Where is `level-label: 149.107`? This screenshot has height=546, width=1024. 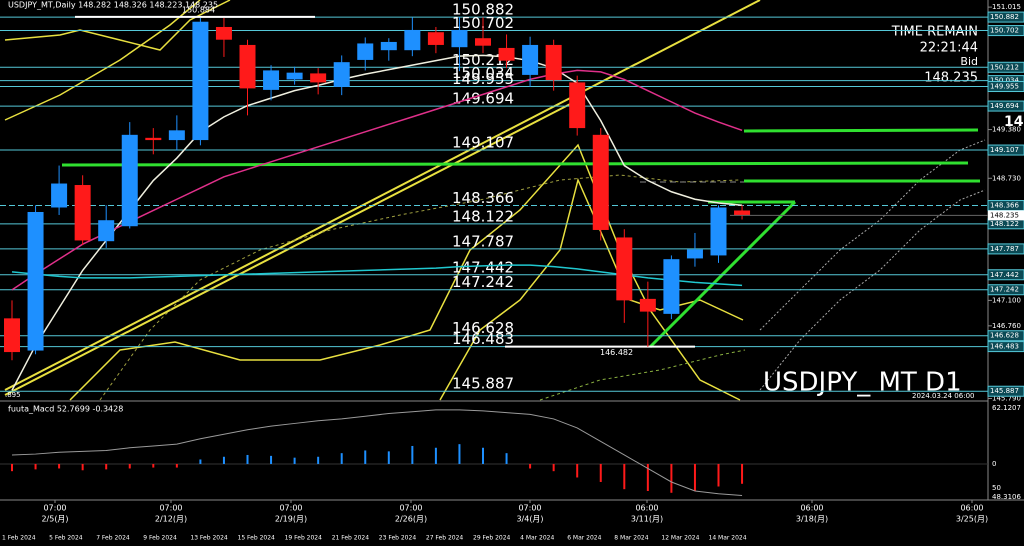 level-label: 149.107 is located at coordinates (483, 143).